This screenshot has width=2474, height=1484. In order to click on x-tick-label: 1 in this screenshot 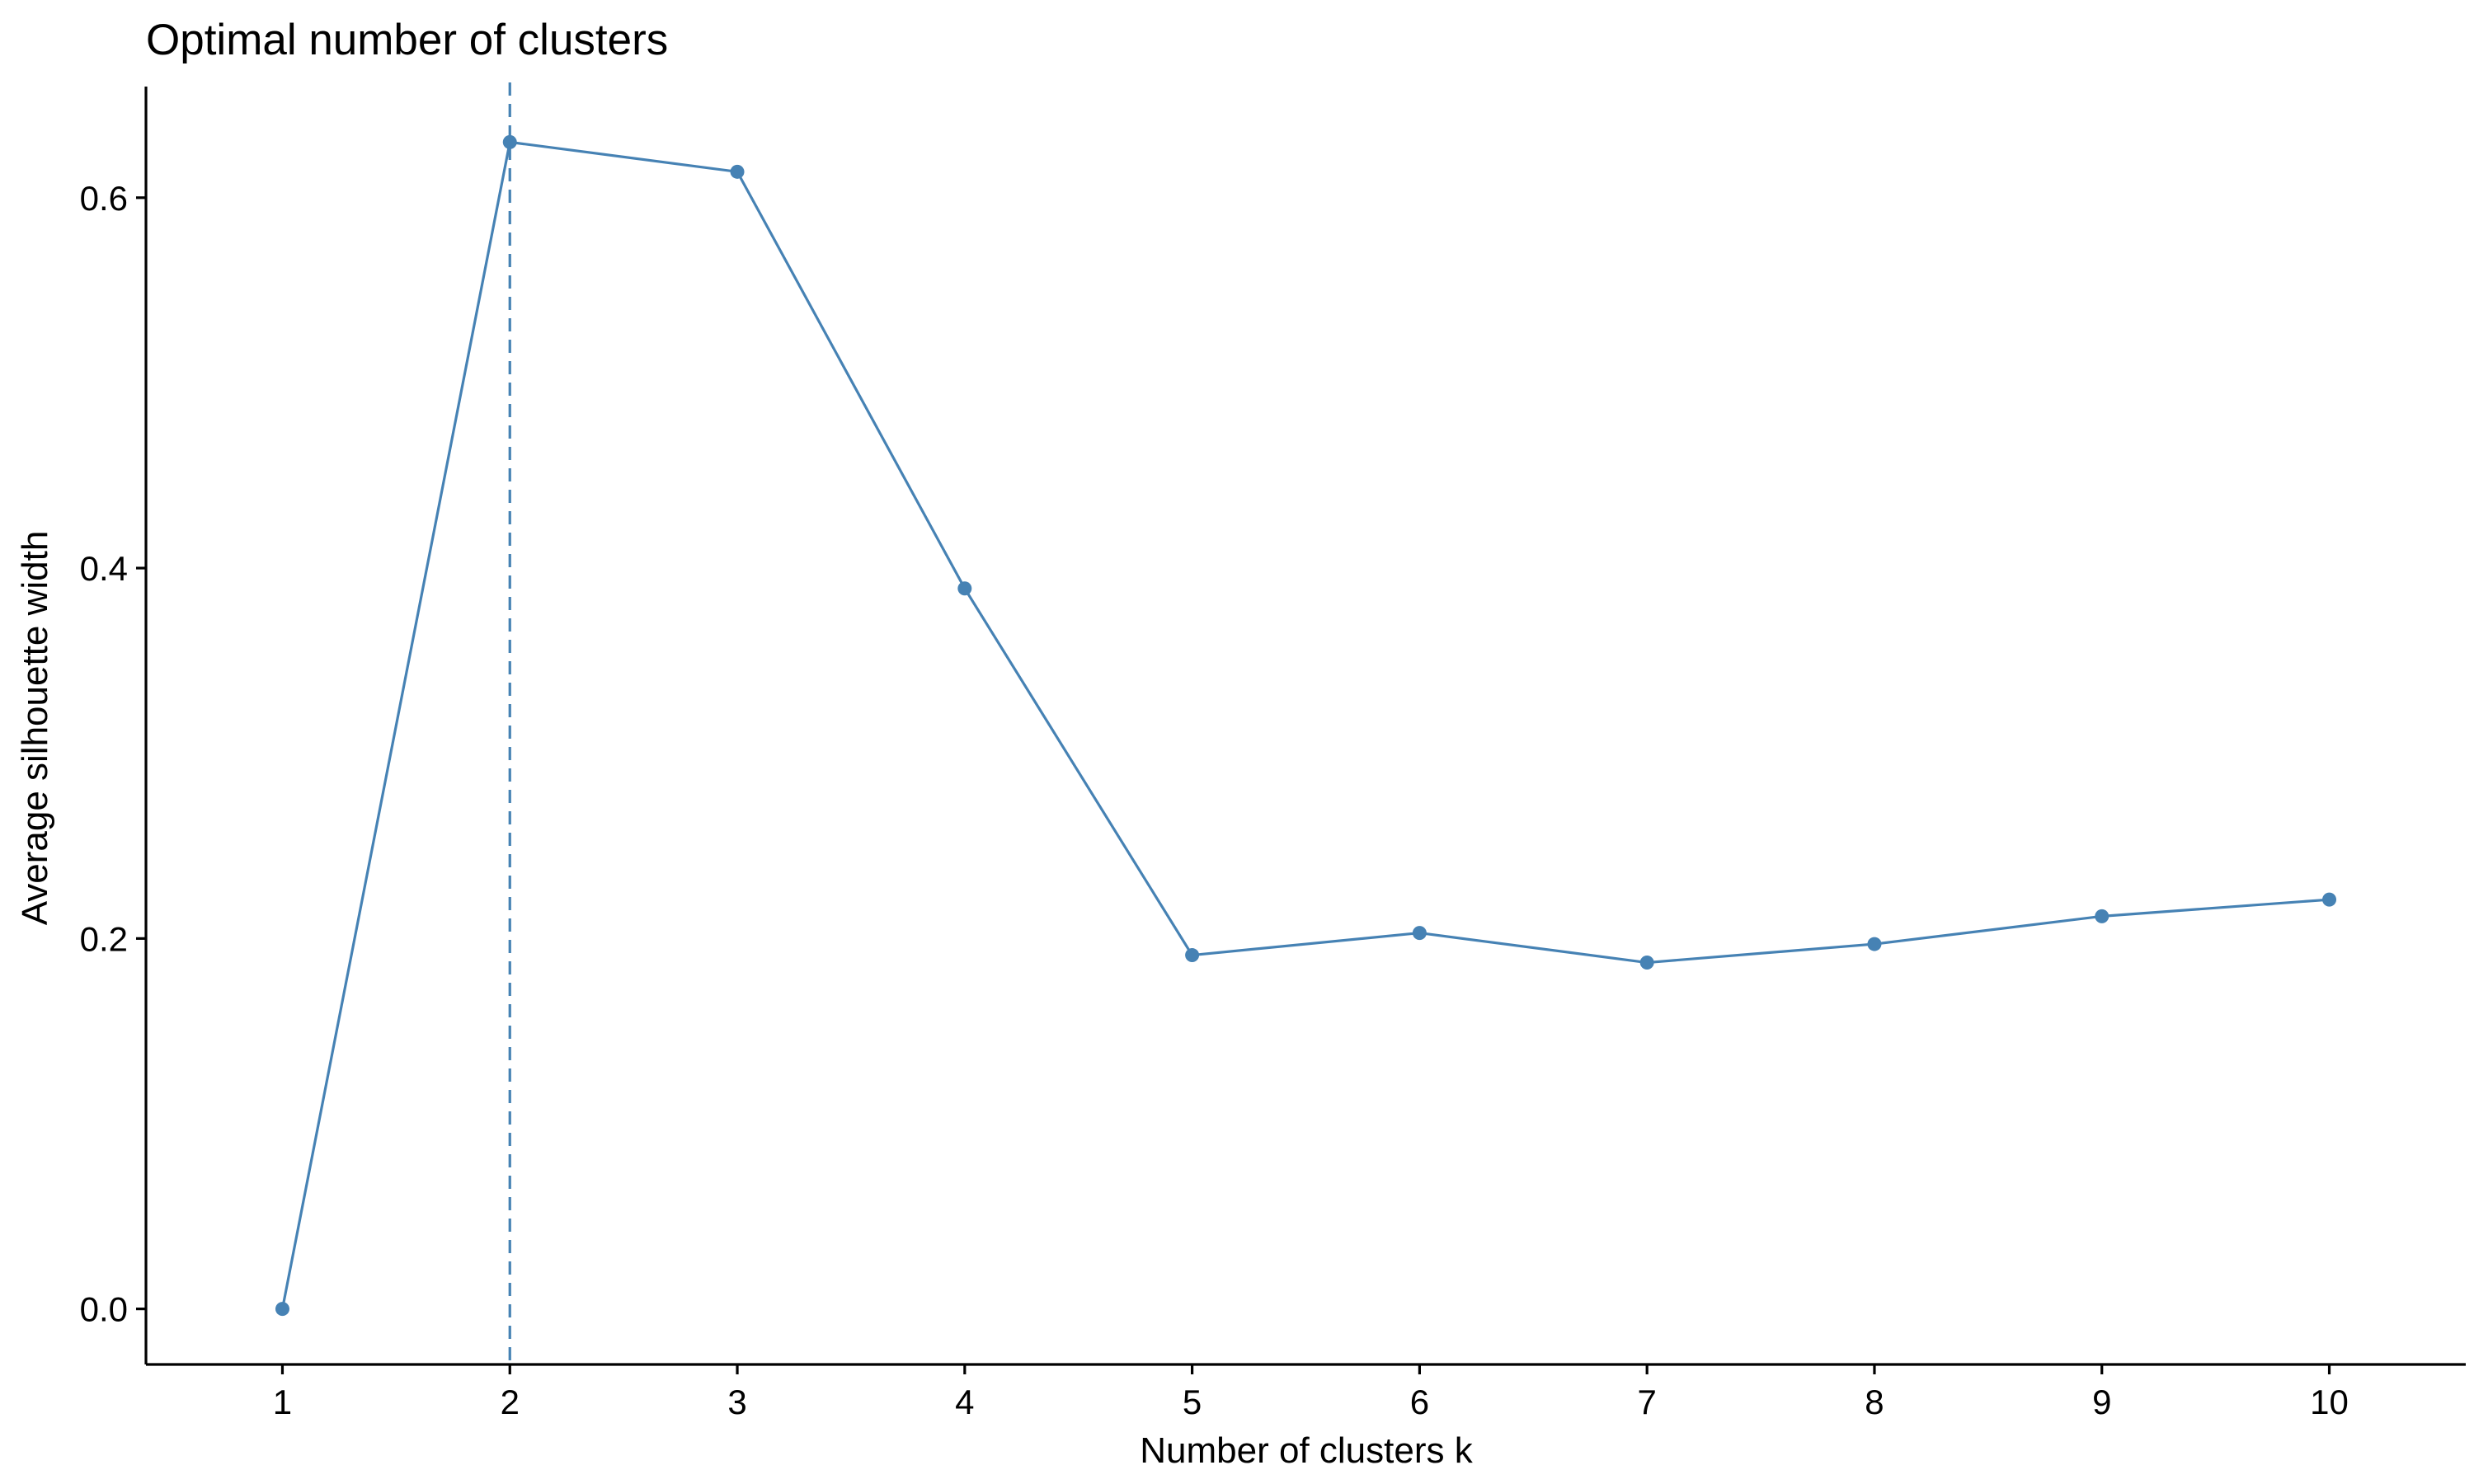, I will do `click(282, 1402)`.